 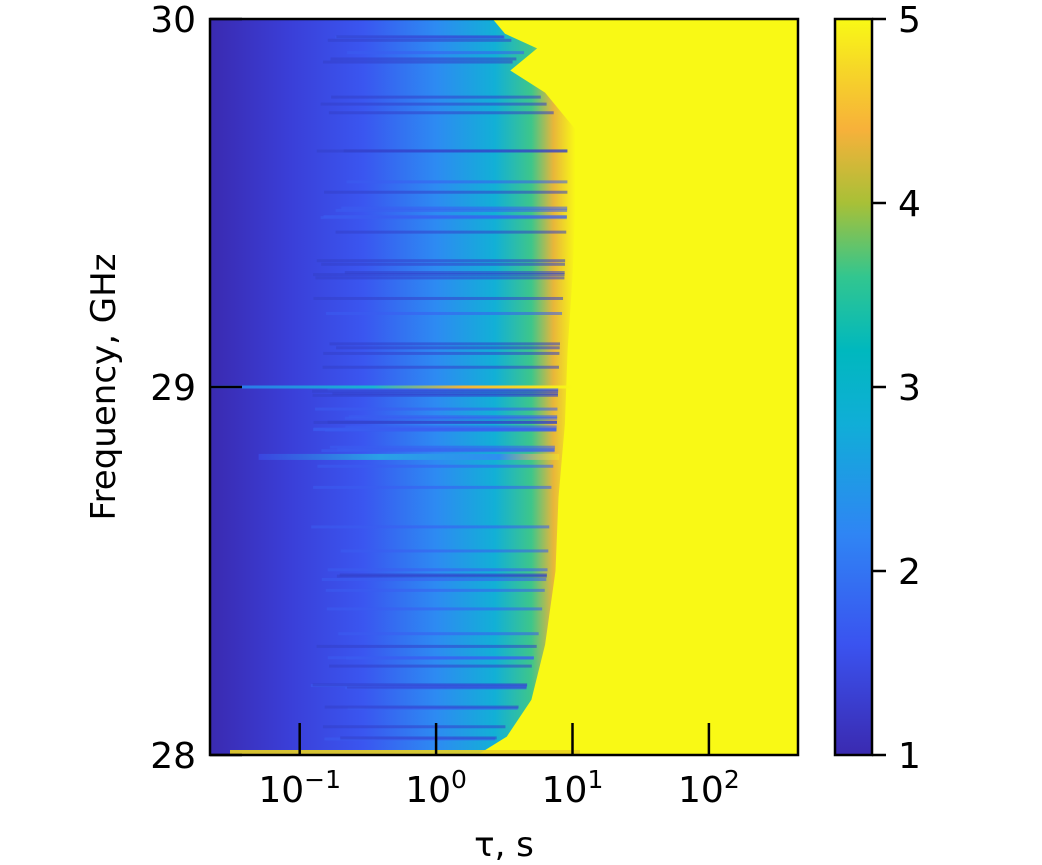 I want to click on x-axis-label: τ, s, so click(x=504, y=845).